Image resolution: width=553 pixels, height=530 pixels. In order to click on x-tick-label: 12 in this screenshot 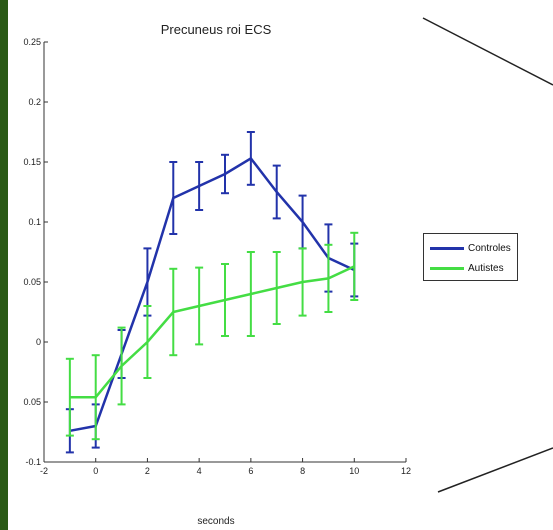, I will do `click(406, 471)`.